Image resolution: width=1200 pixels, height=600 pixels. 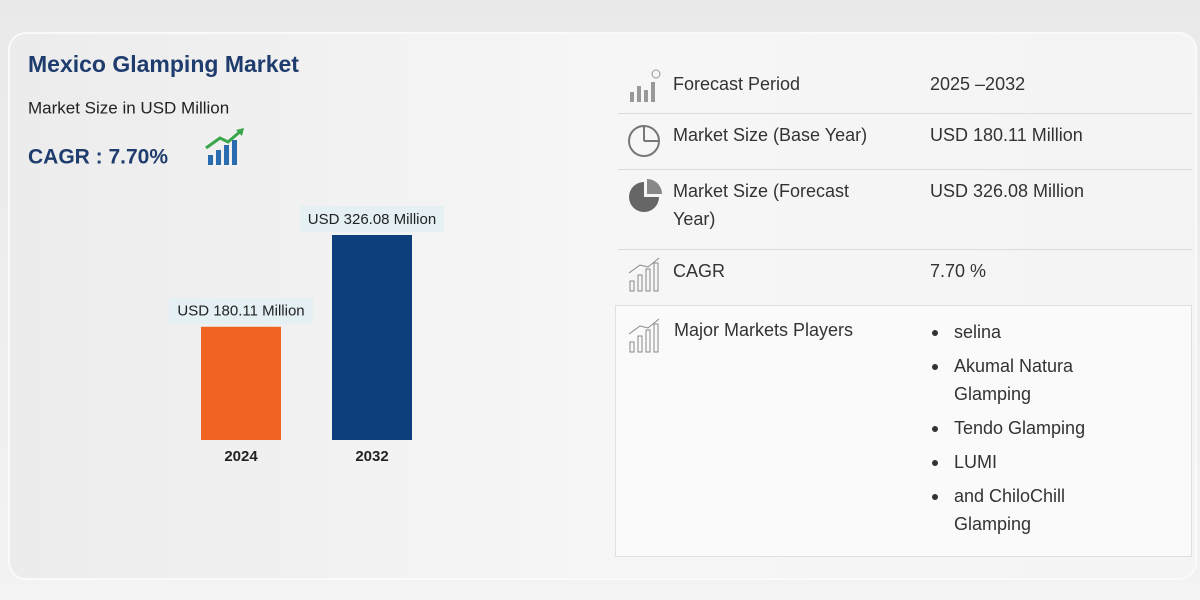 What do you see at coordinates (958, 271) in the screenshot?
I see `row-value: 7.70 %` at bounding box center [958, 271].